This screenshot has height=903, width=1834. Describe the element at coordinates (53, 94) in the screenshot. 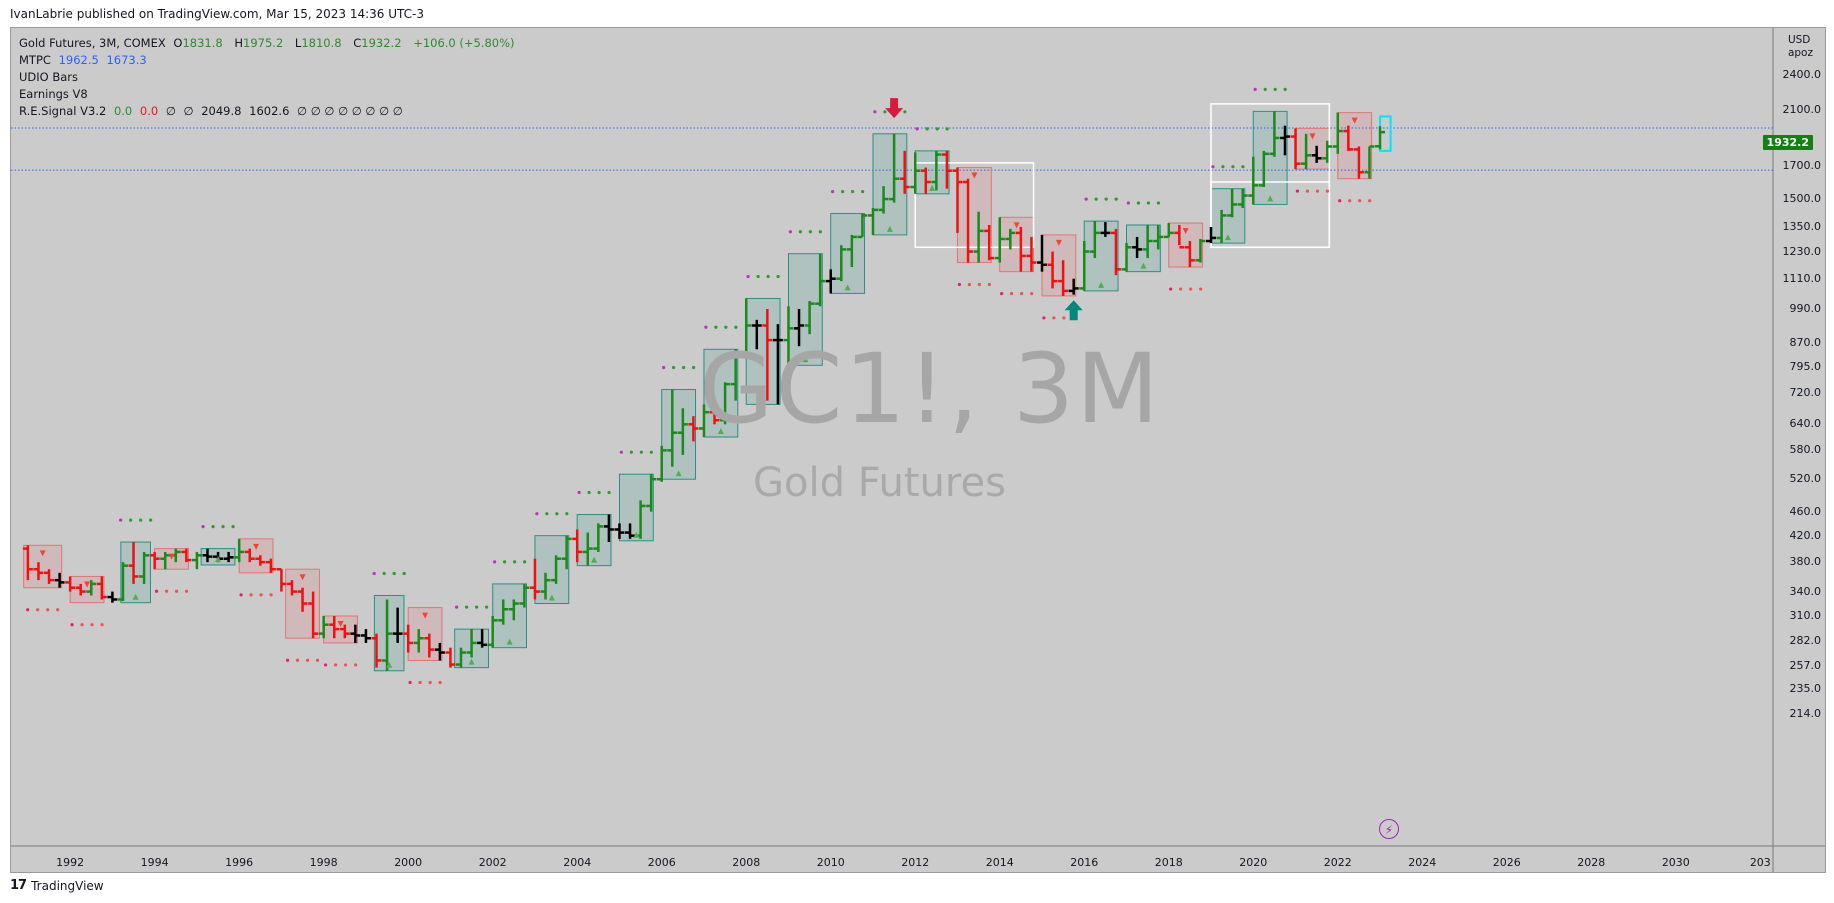

I see `legend-earnings: Earnings V8` at that location.